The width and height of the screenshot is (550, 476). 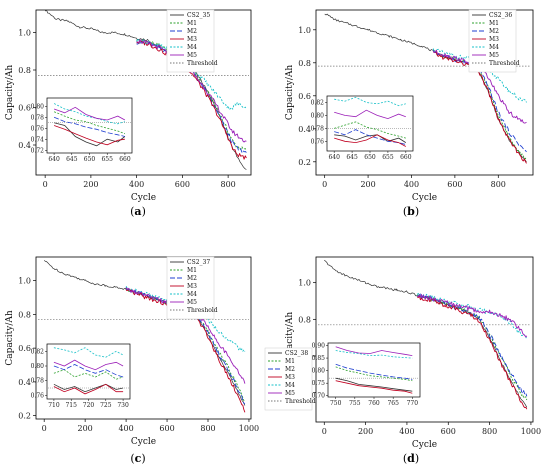 I want to click on legend-item: CS2_36, so click(x=492, y=15).